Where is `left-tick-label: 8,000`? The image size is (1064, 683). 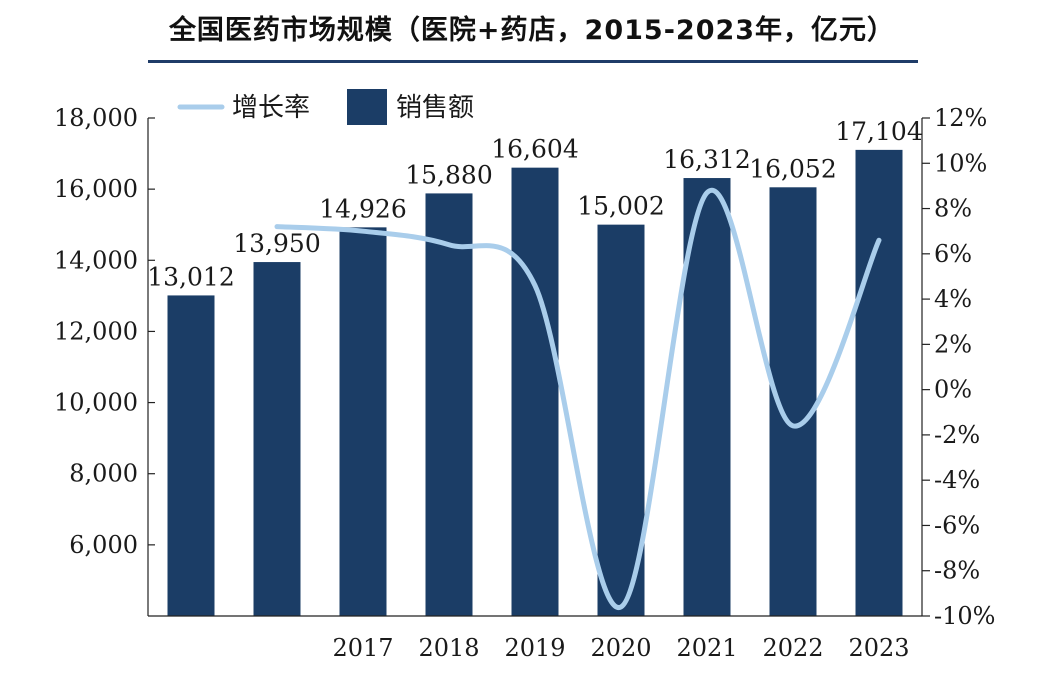 left-tick-label: 8,000 is located at coordinates (103, 474).